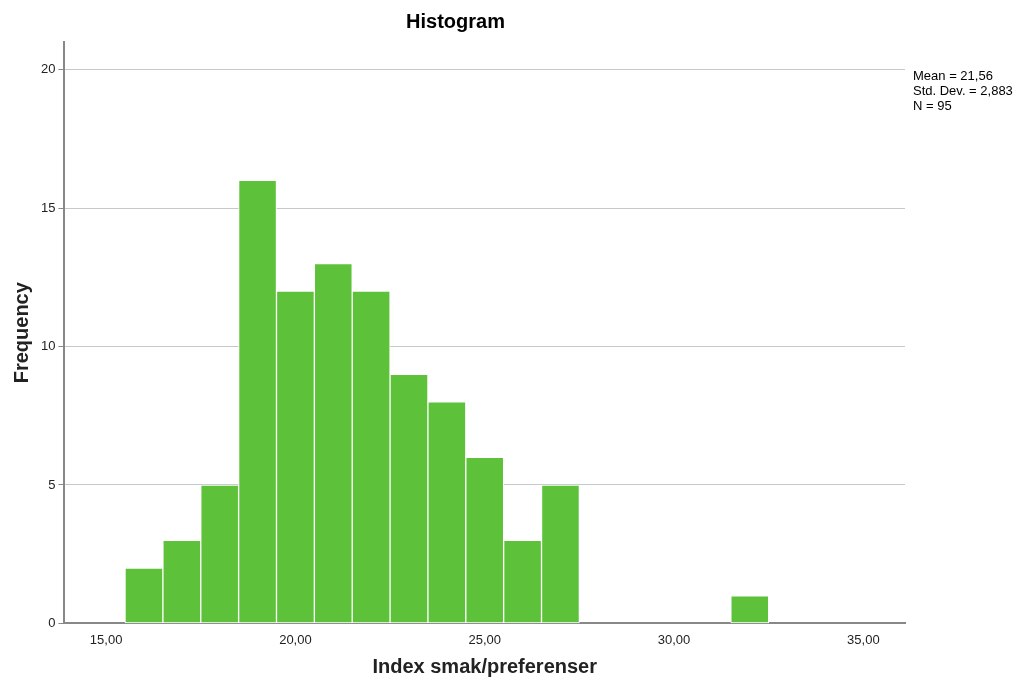 The image size is (1035, 691). Describe the element at coordinates (863, 639) in the screenshot. I see `x-tick-label: 35,00` at that location.